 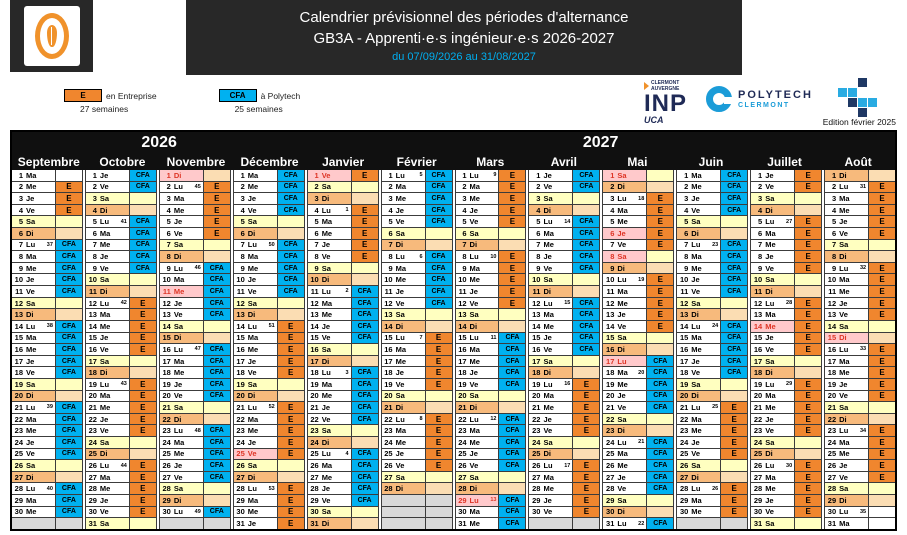 I want to click on day-row: 7 Lu 37 CFA, so click(x=47, y=245).